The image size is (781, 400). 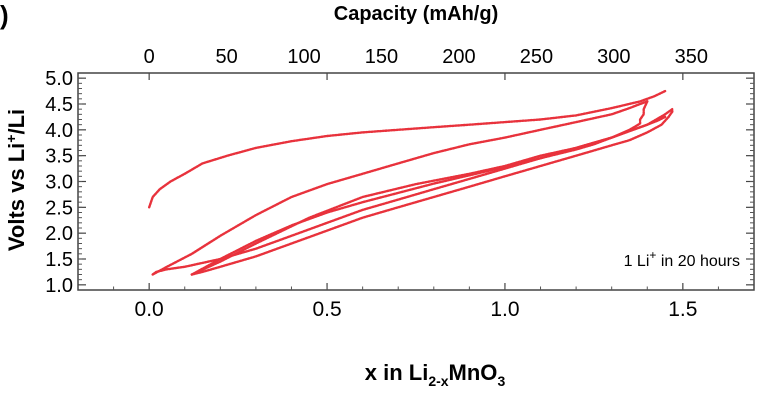 I want to click on y-tick-label: 4.0, so click(x=59, y=131).